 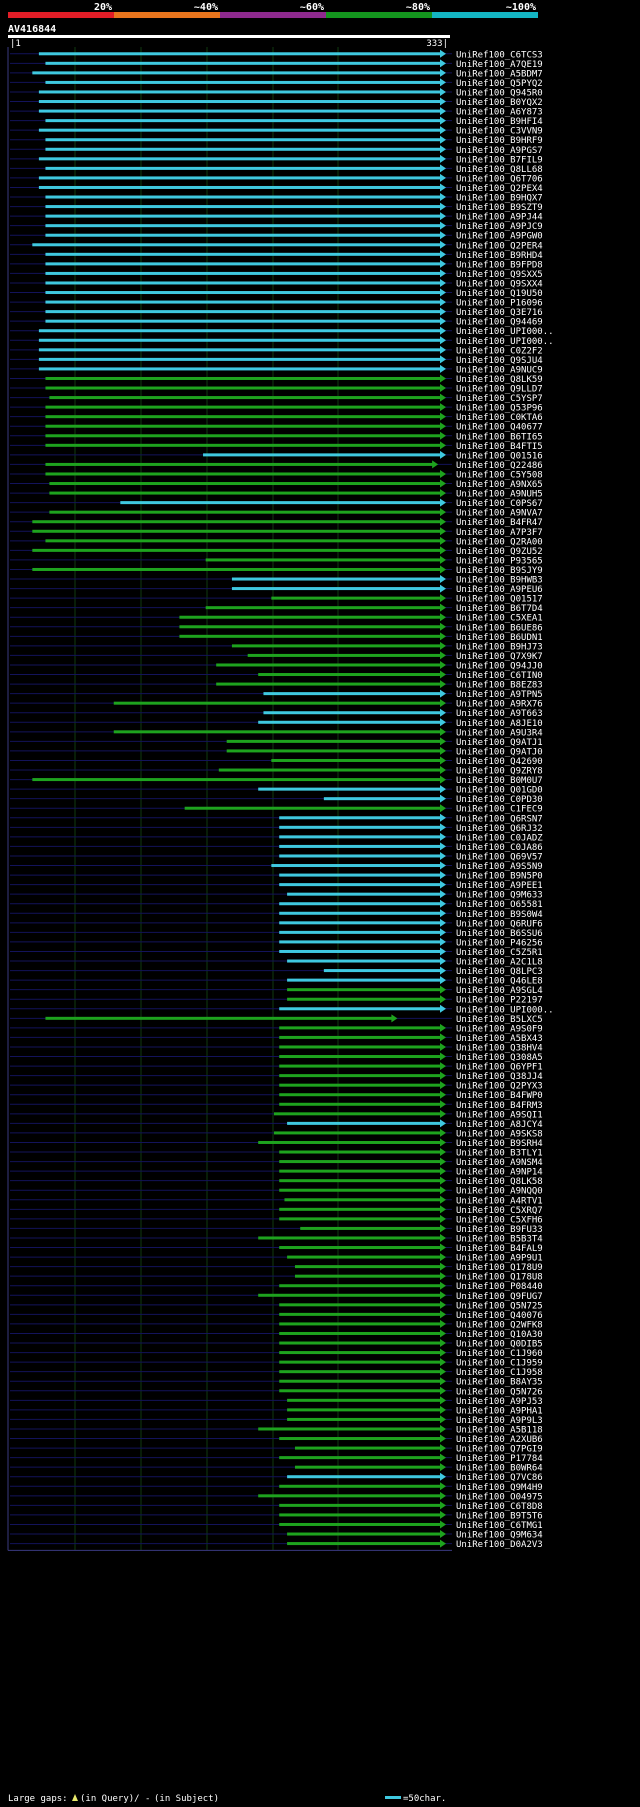 What do you see at coordinates (499, 151) in the screenshot?
I see `hit-label: UniRef100_A9PGS7` at bounding box center [499, 151].